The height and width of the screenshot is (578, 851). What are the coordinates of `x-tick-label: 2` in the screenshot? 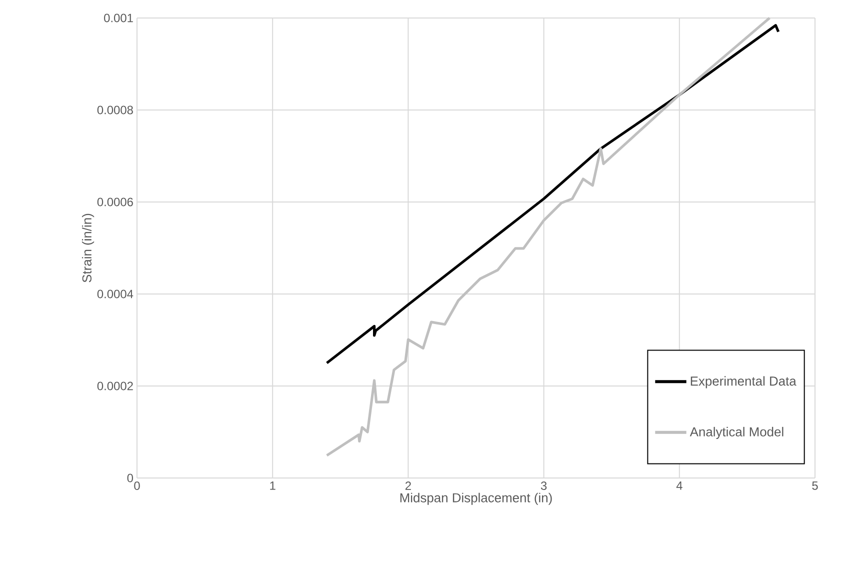 It's located at (408, 486).